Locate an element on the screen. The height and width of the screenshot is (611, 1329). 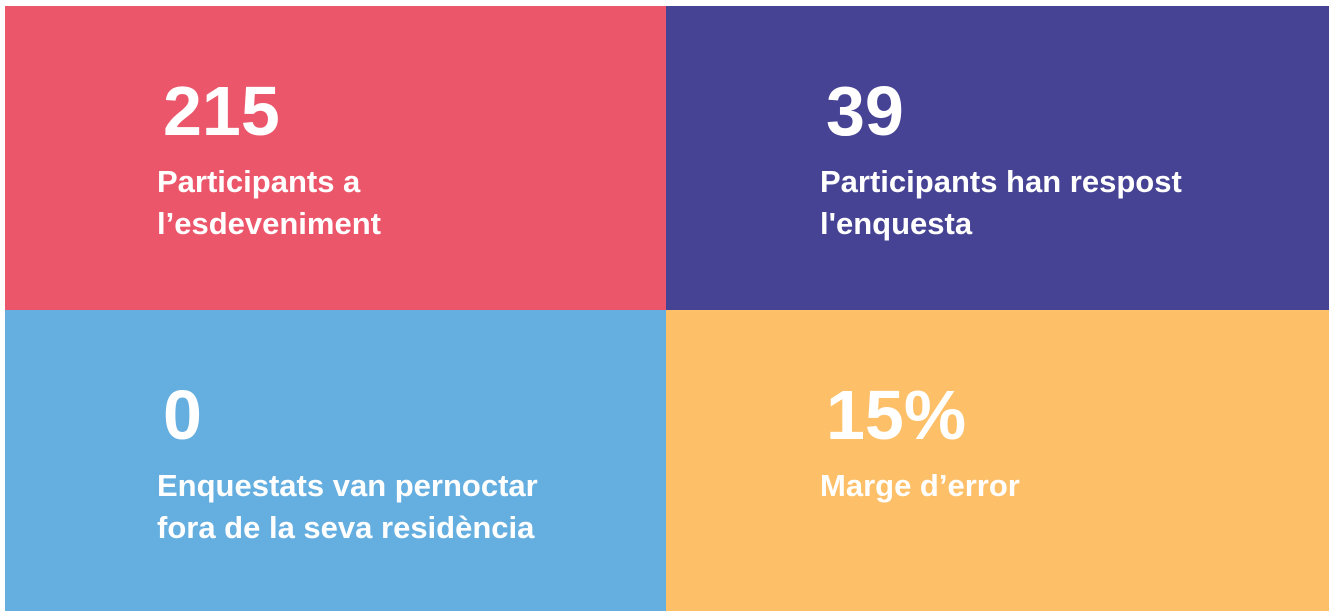
label-line: Participants han respost is located at coordinates (1001, 181).